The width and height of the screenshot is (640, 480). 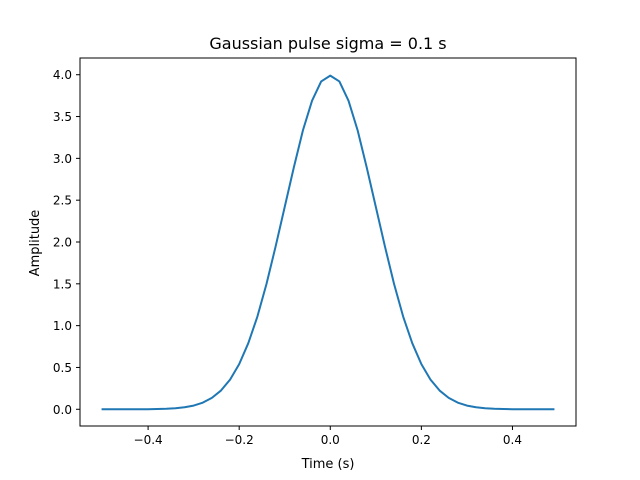 What do you see at coordinates (62, 410) in the screenshot?
I see `y-tick-label: 0.0` at bounding box center [62, 410].